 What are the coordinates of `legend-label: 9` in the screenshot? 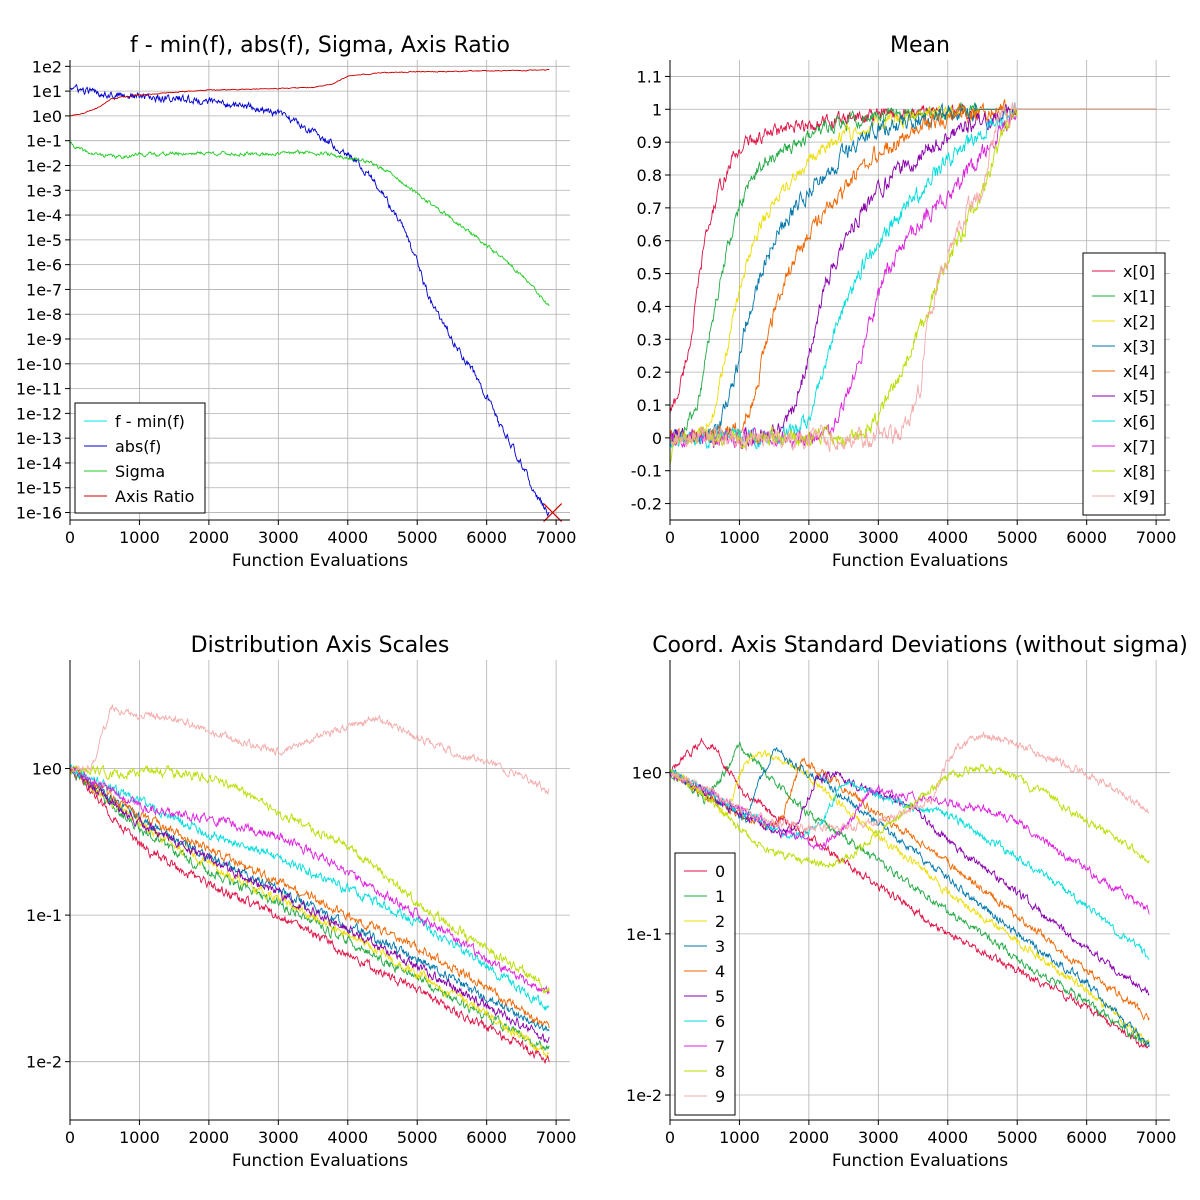 It's located at (720, 1096).